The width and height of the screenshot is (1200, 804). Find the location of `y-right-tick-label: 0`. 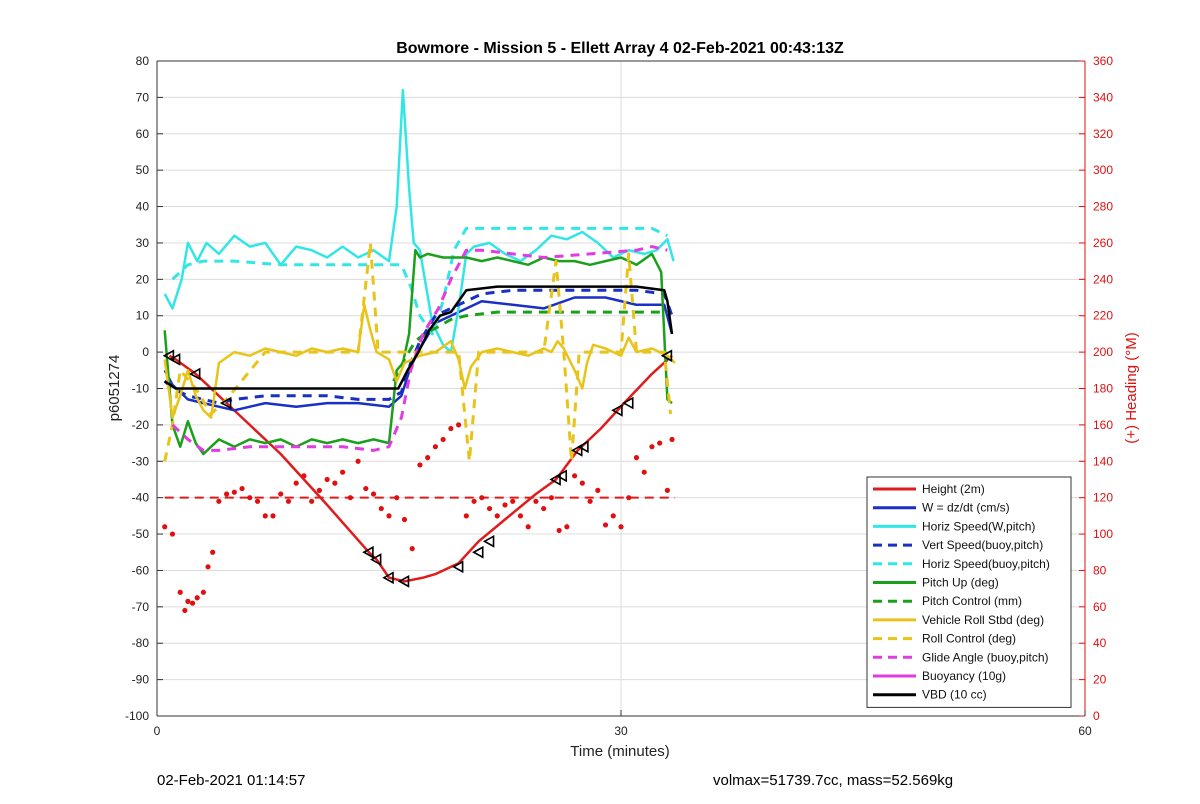

y-right-tick-label: 0 is located at coordinates (1096, 716).